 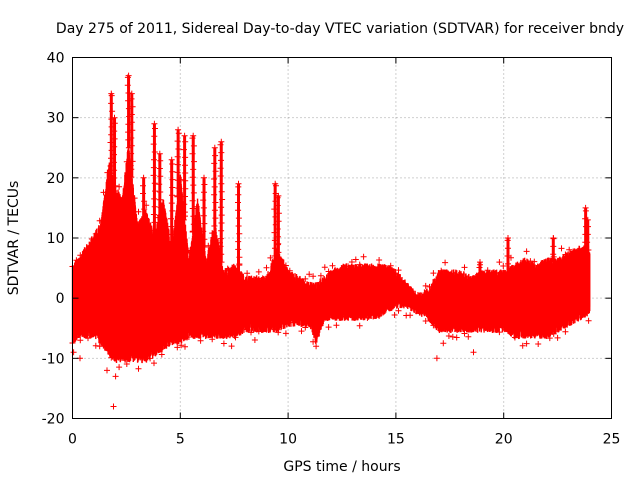 What do you see at coordinates (341, 467) in the screenshot?
I see `x-axis-label: GPS time / hours` at bounding box center [341, 467].